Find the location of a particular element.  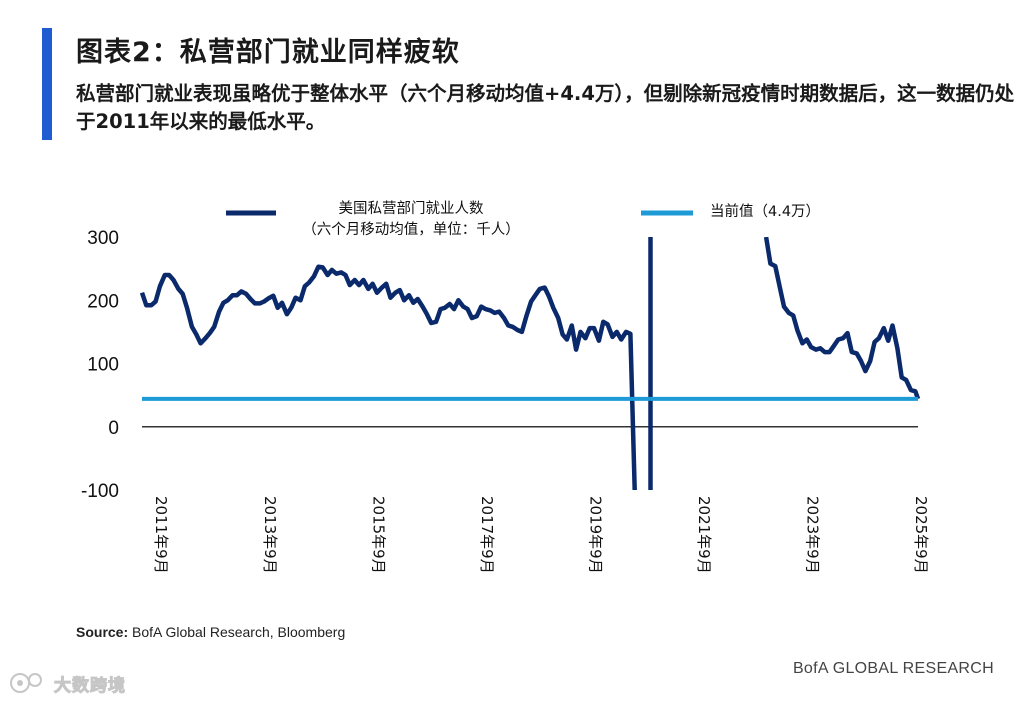

accent-bar is located at coordinates (47, 84).